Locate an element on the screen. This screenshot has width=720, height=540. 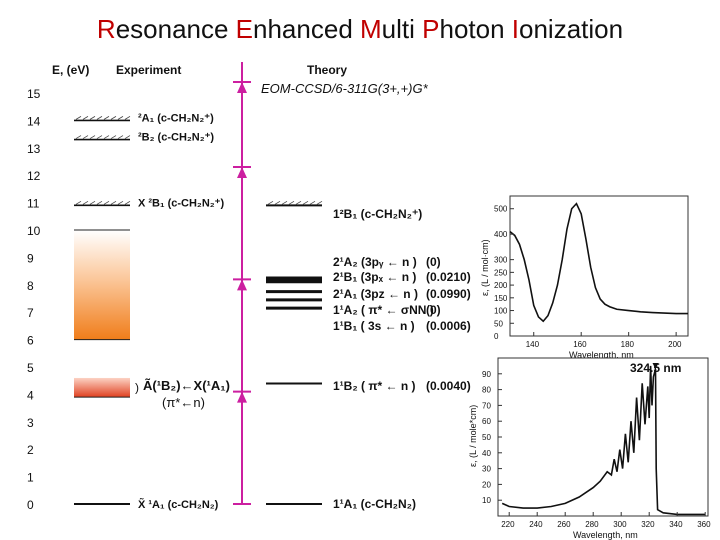
plot-frame is located at coordinates (603, 437).